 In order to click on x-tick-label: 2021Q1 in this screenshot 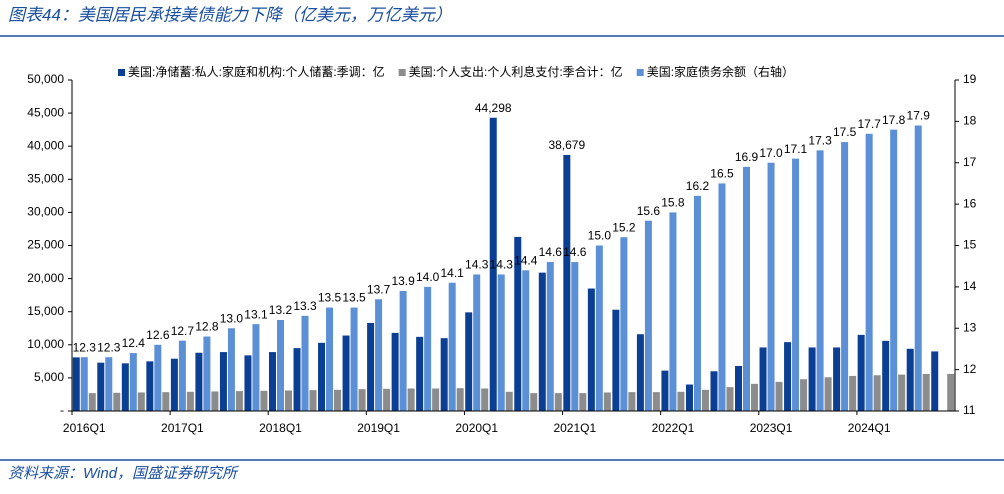, I will do `click(574, 428)`.